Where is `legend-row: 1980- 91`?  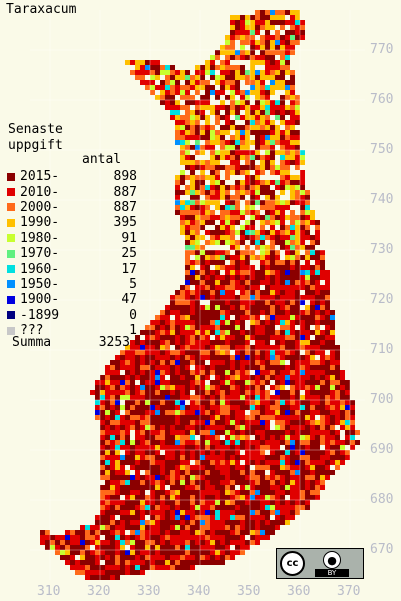 legend-row: 1980- 91 is located at coordinates (72, 238).